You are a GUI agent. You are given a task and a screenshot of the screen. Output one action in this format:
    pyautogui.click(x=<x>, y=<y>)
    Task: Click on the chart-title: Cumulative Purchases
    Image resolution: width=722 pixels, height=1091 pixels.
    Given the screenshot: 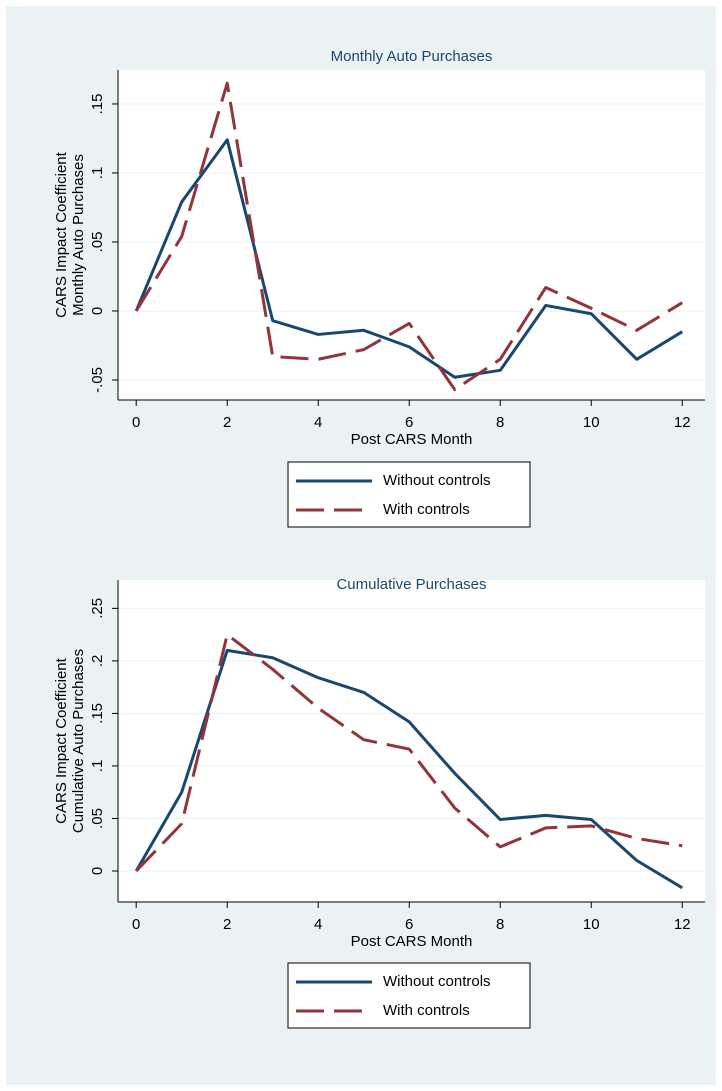 What is the action you would take?
    pyautogui.click(x=411, y=584)
    